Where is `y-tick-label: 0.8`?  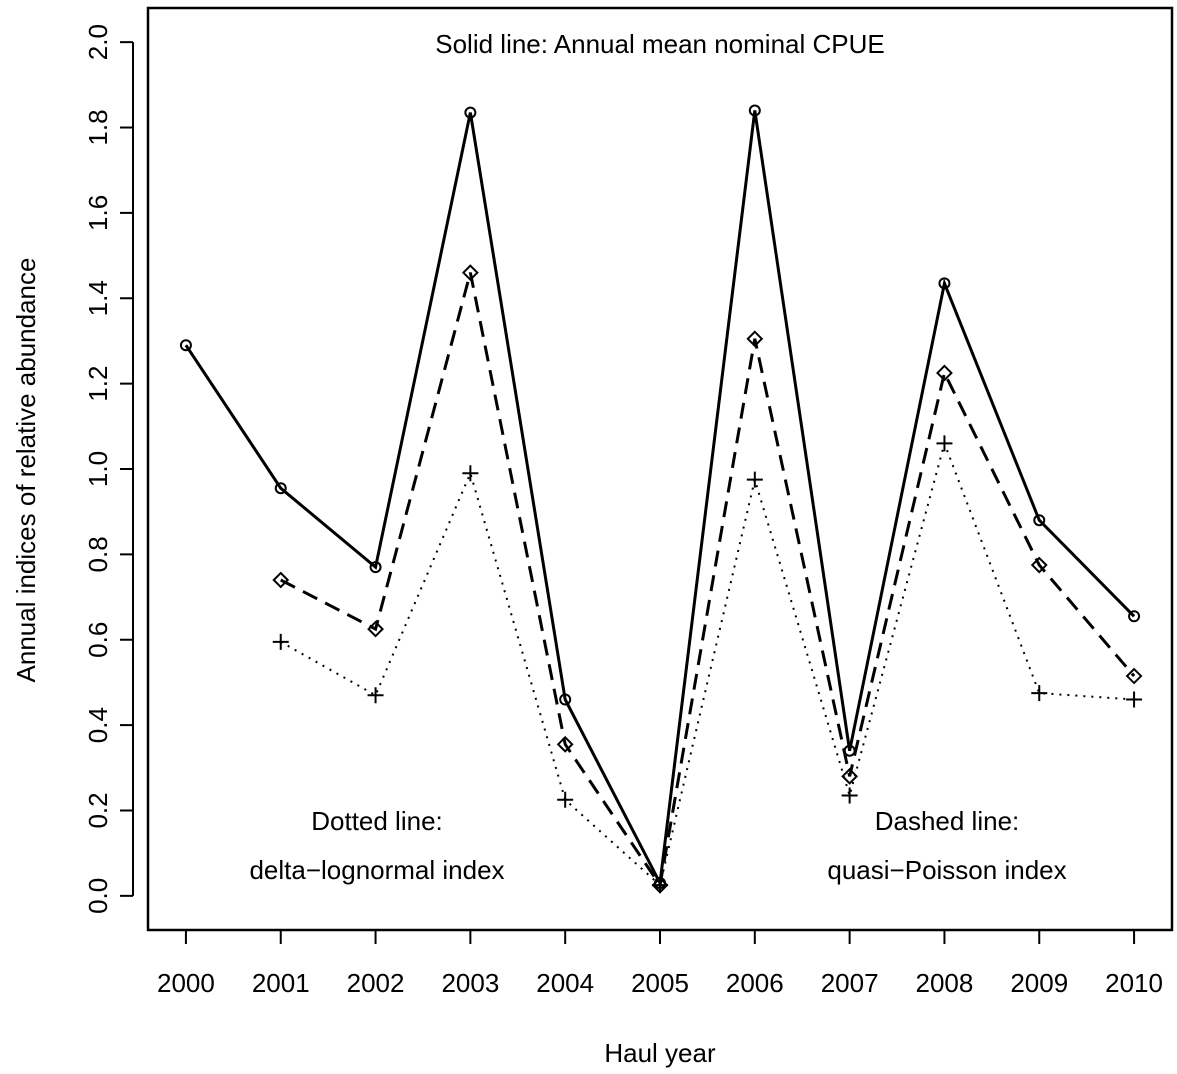 y-tick-label: 0.8 is located at coordinates (98, 554).